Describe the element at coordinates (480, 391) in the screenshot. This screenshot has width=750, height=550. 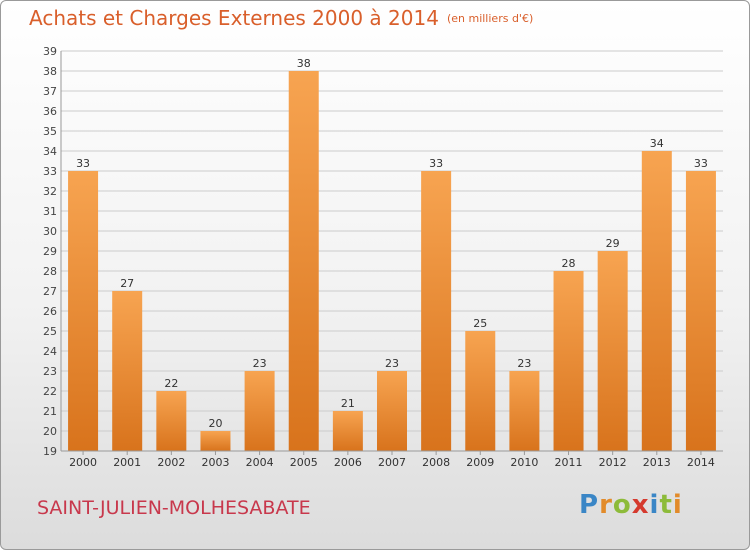
I see `bar-2009` at that location.